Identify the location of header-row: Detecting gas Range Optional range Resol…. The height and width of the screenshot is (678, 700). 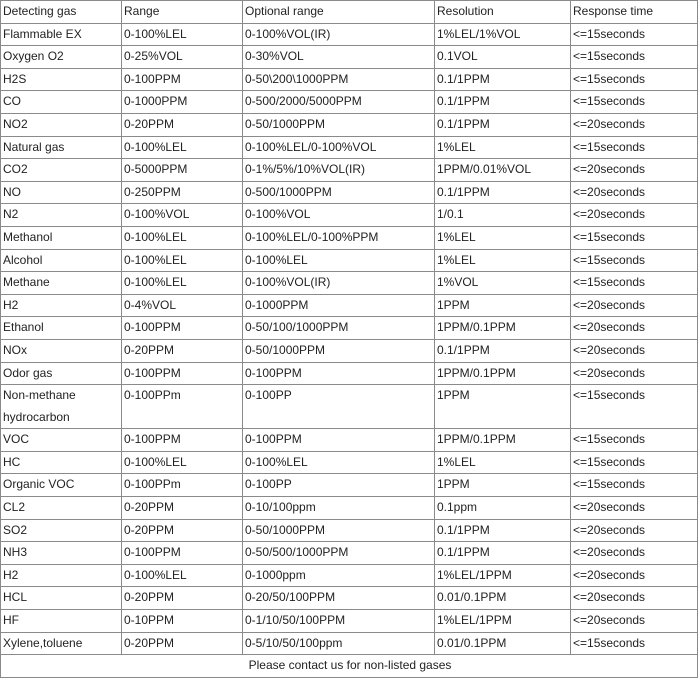
(349, 12).